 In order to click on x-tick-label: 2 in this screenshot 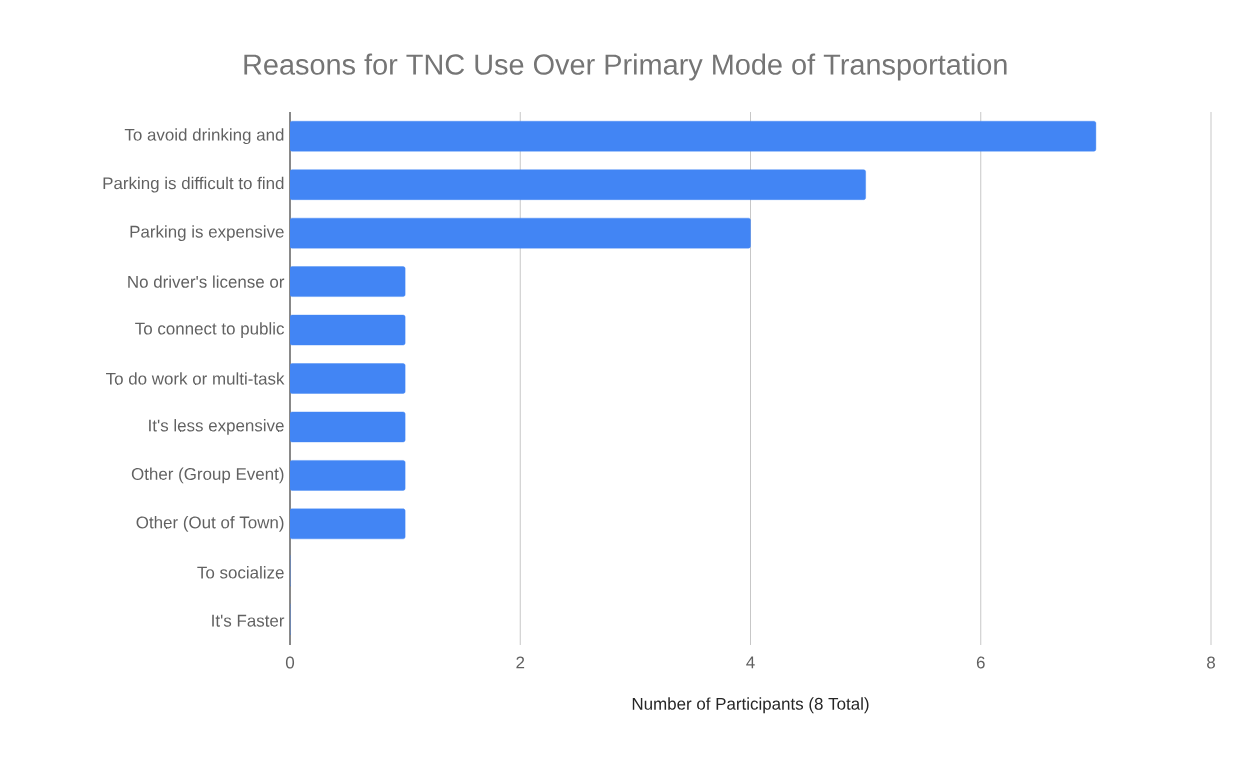, I will do `click(520, 662)`.